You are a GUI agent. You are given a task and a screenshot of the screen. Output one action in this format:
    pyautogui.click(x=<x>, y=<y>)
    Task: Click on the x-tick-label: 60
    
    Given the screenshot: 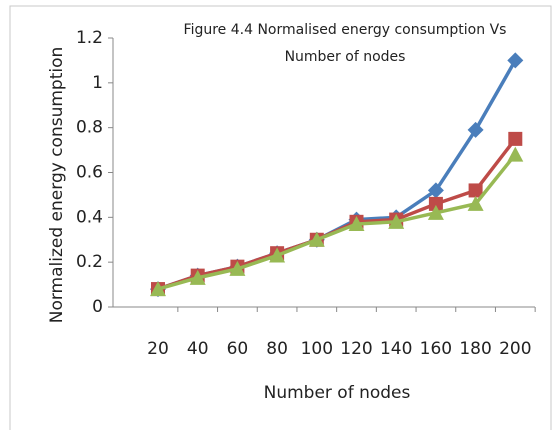 What is the action you would take?
    pyautogui.click(x=238, y=349)
    